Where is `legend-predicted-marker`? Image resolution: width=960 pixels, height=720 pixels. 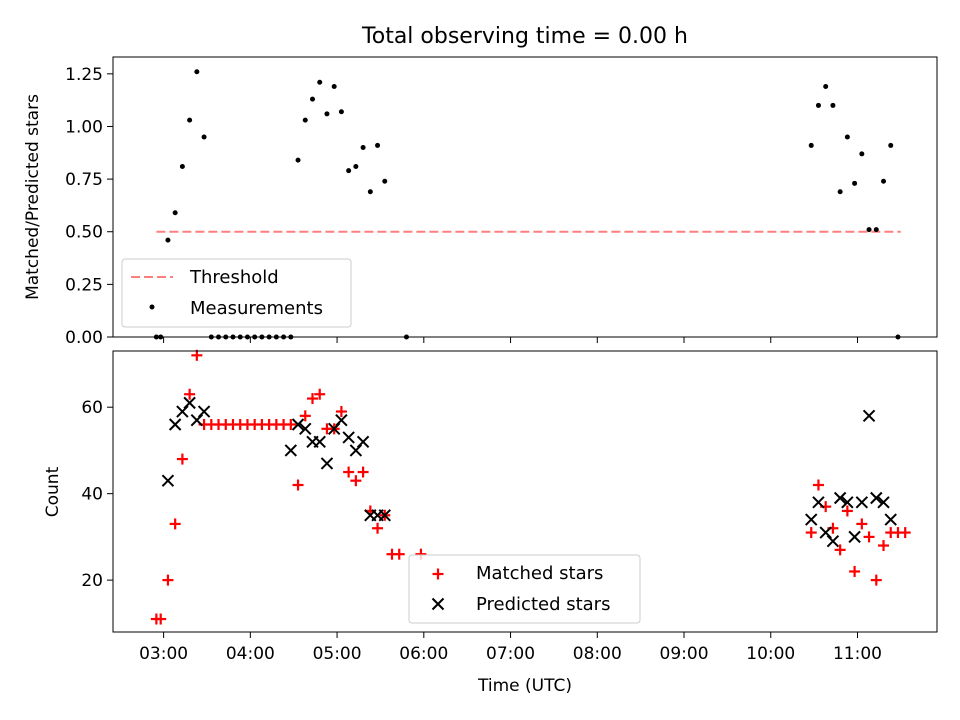 legend-predicted-marker is located at coordinates (438, 604).